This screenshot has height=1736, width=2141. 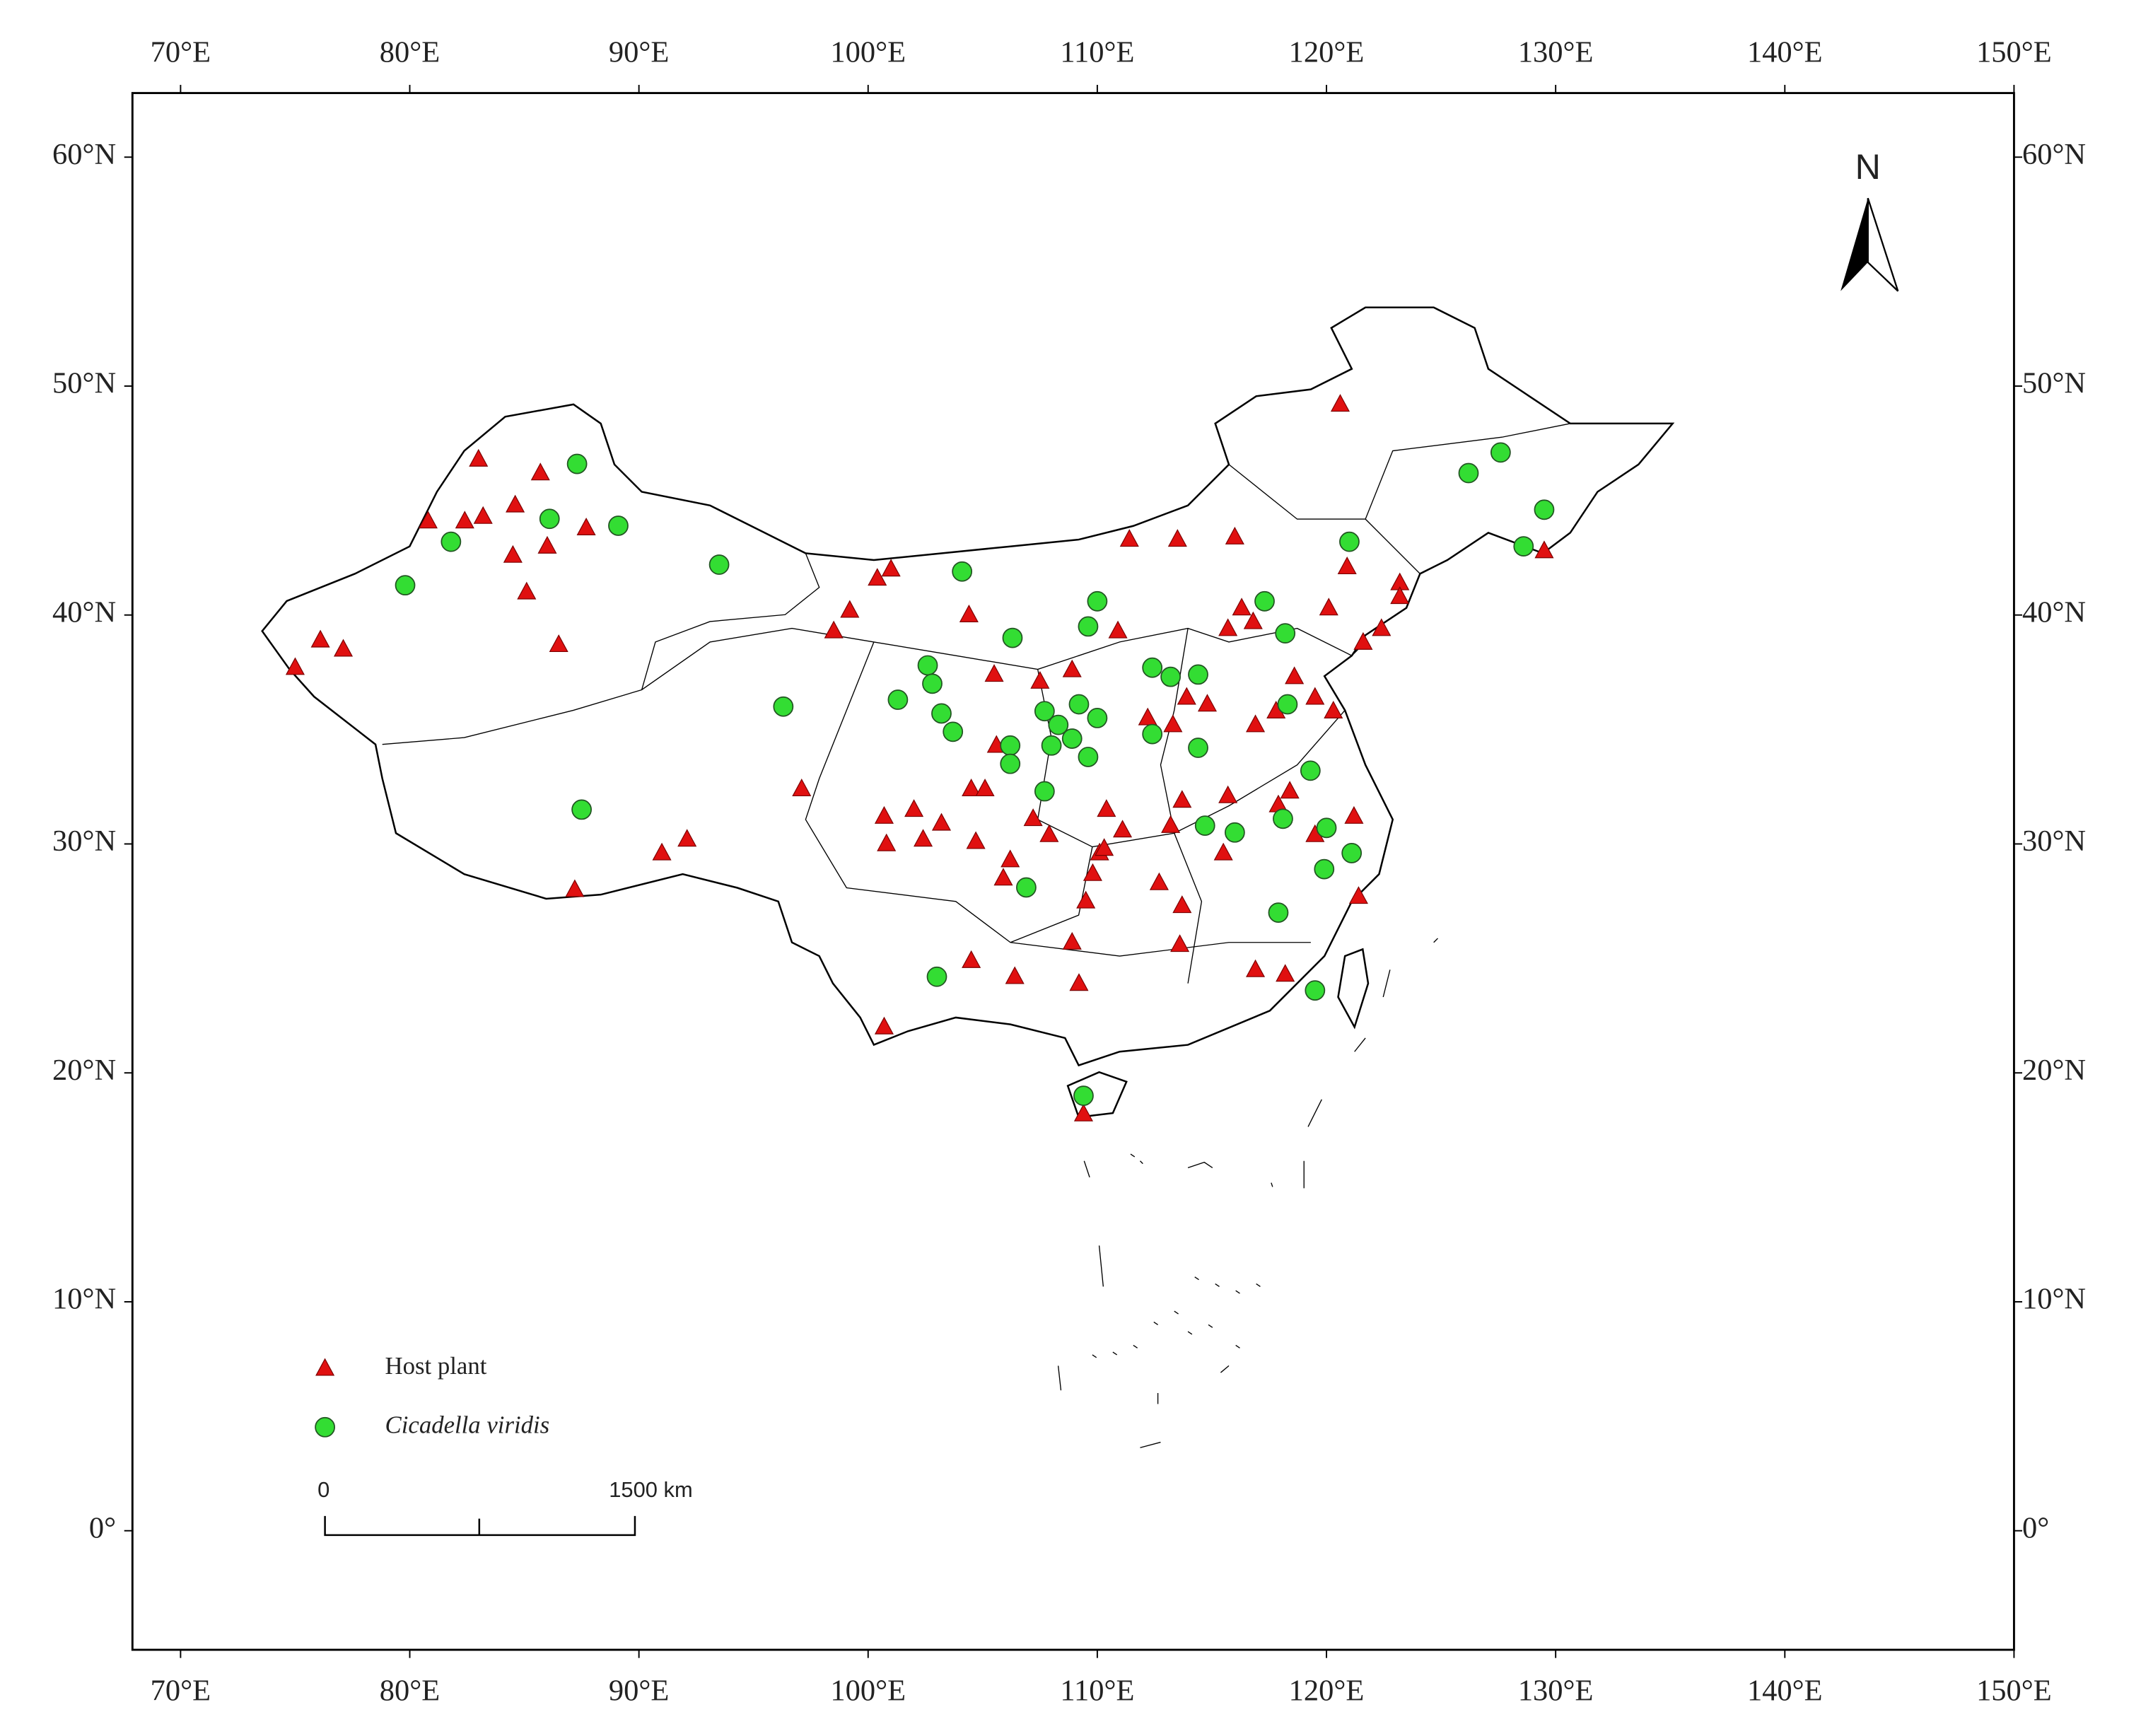 I want to click on x-tick-label: 140°E, so click(x=1785, y=52).